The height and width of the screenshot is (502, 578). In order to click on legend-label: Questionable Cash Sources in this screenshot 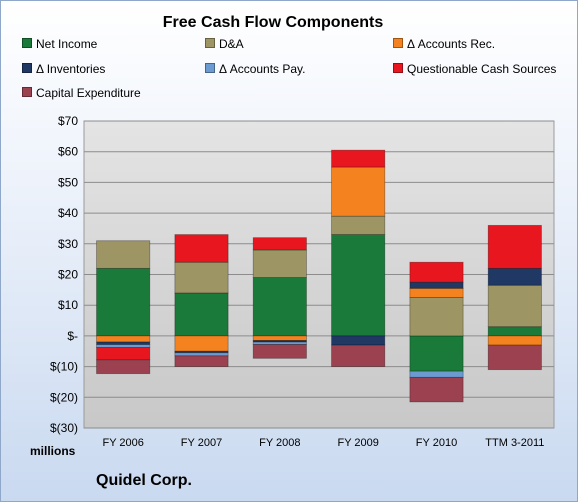, I will do `click(482, 69)`.